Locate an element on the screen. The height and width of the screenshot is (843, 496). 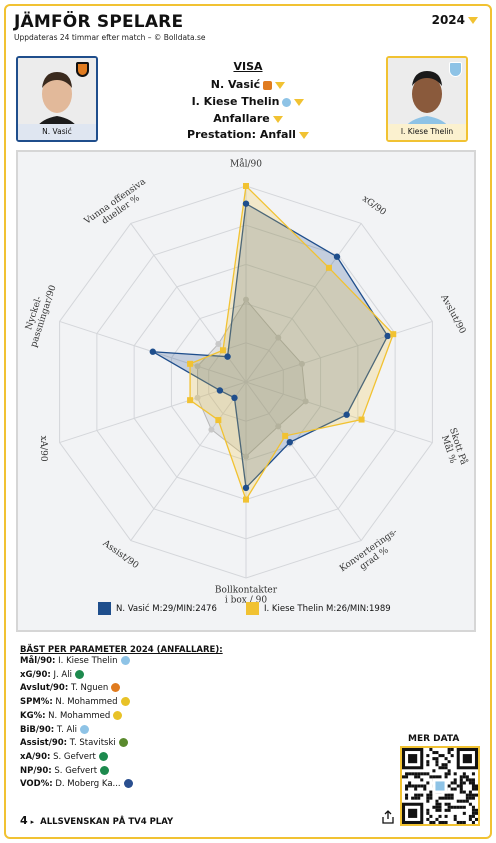
footer-link: 4 ▸ ALLSVENSKAN PÅ TV4 PLAY is located at coordinates (96, 820).